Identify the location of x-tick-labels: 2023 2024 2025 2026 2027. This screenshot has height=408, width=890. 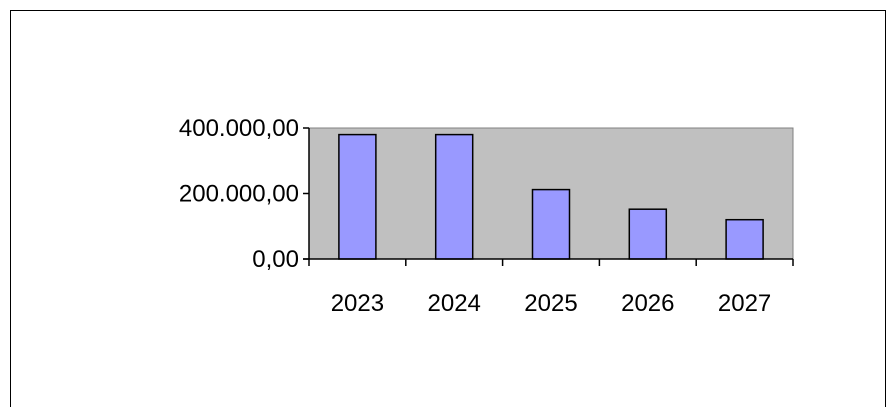
(551, 303).